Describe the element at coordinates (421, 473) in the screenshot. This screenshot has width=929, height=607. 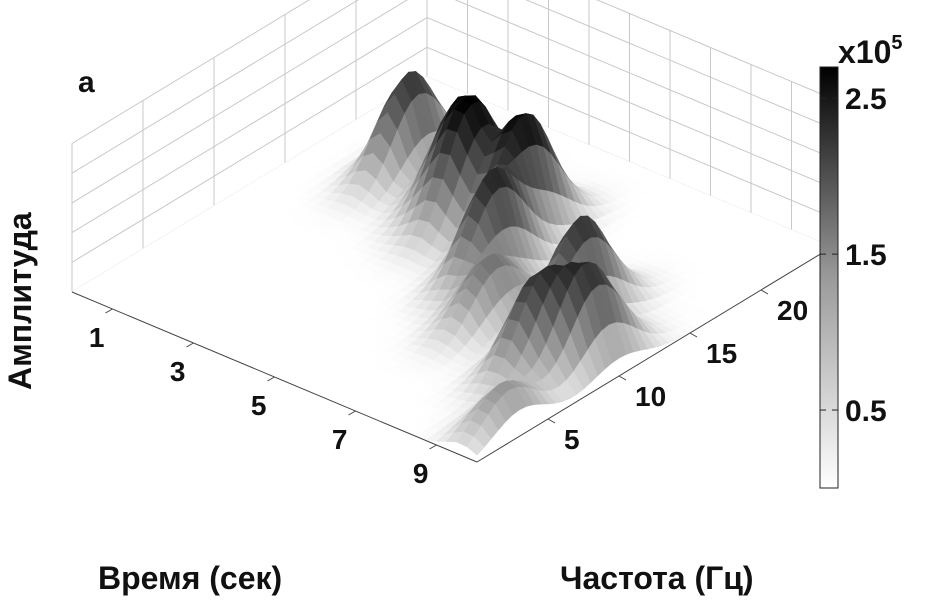
I see `x-tick-label: 9` at that location.